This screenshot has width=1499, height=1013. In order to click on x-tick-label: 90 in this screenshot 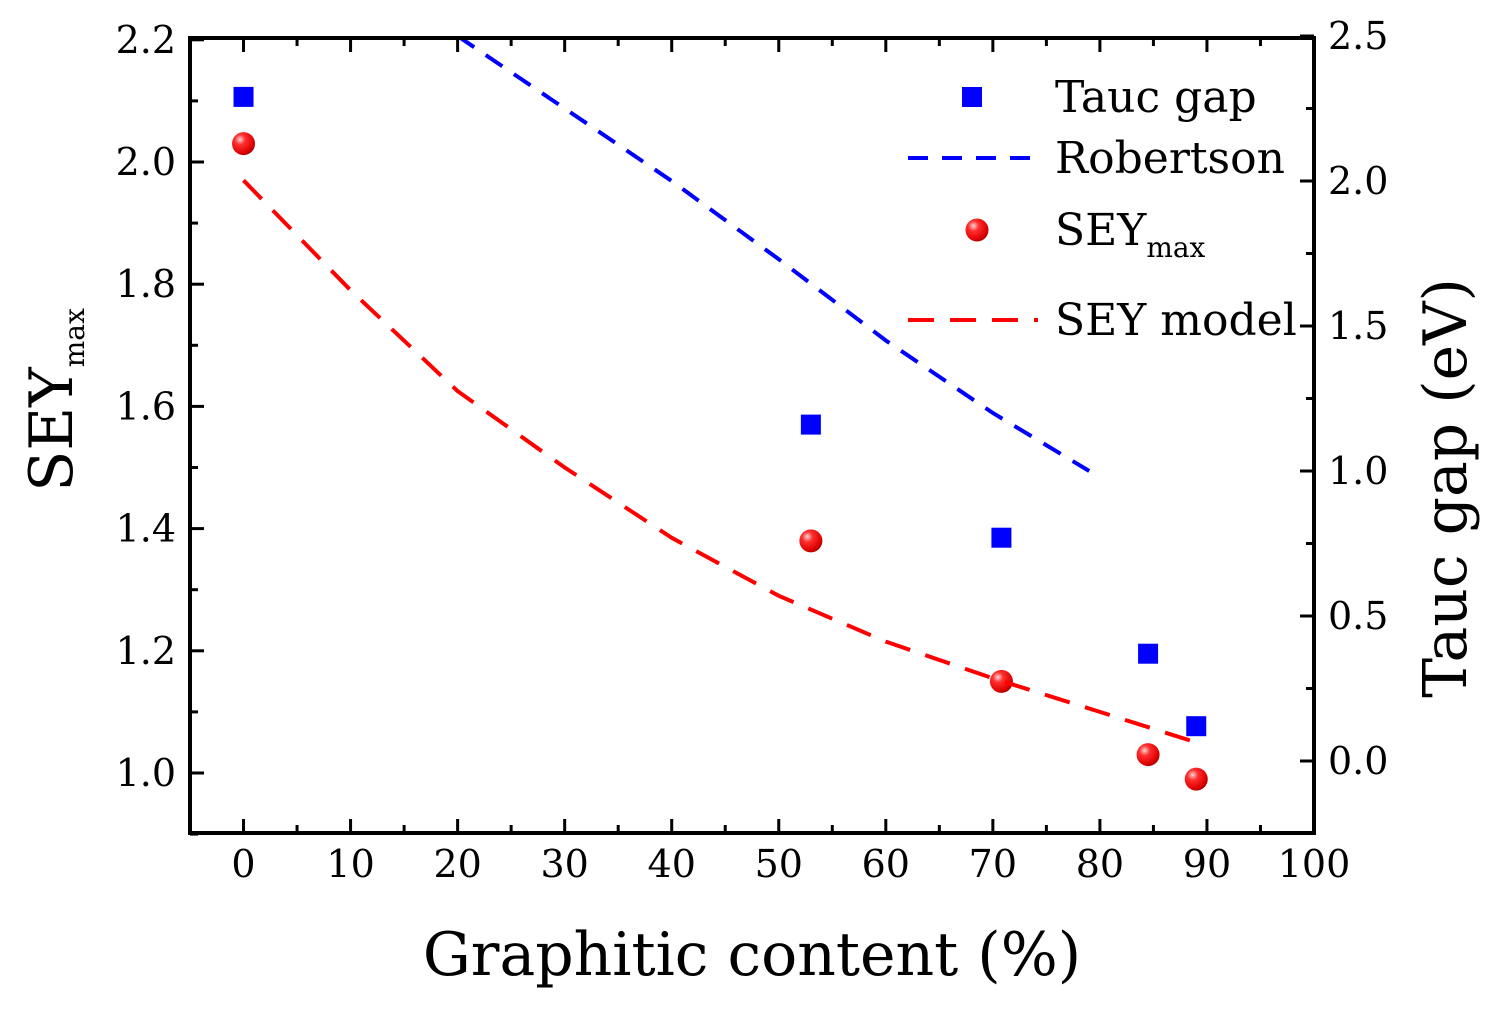, I will do `click(1207, 864)`.